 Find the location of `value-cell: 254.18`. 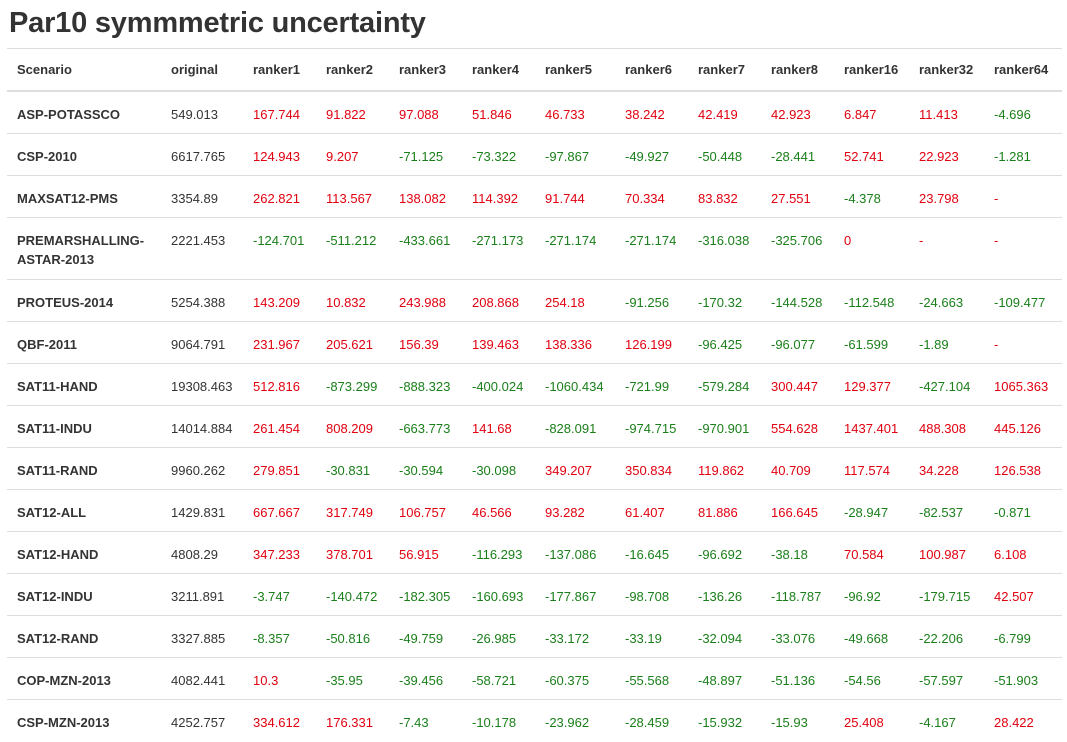

value-cell: 254.18 is located at coordinates (575, 299).